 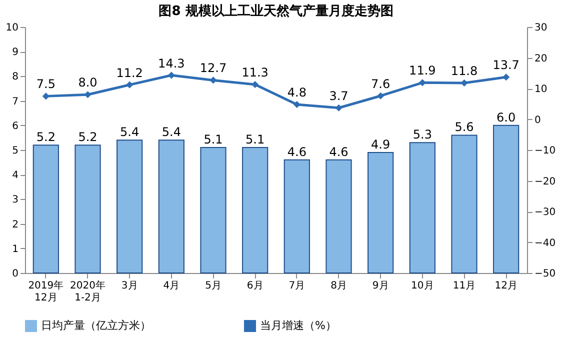 I want to click on chart-title: 图8 规模以上工业天然气产量月度走势图, so click(x=276, y=11).